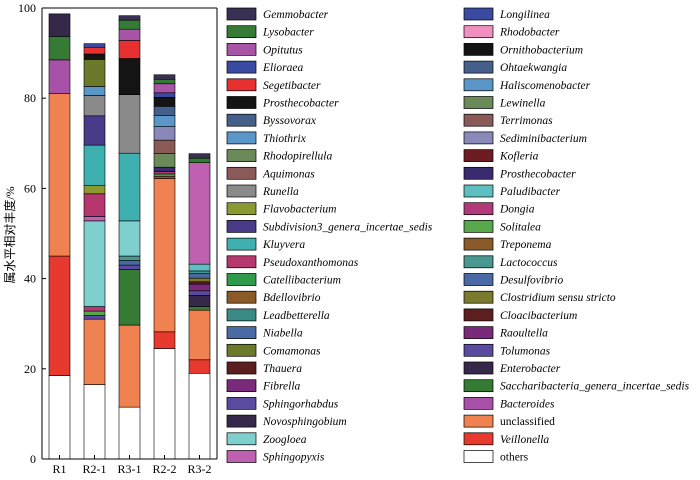 The height and width of the screenshot is (480, 700). Describe the element at coordinates (527, 404) in the screenshot. I see `legend-label: Bacteroides` at that location.